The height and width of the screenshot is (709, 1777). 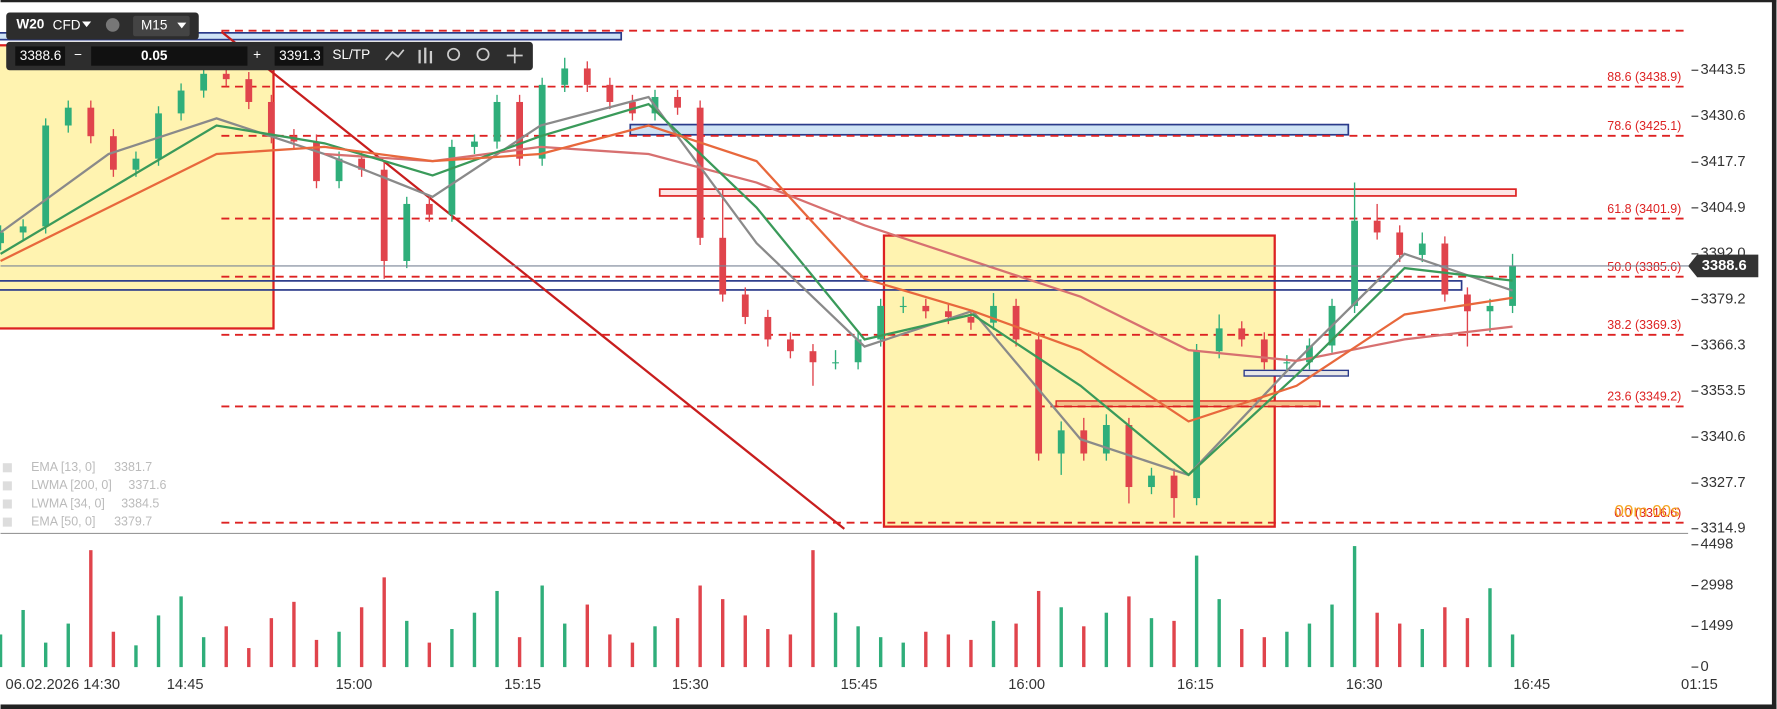 I want to click on y-tick-label: 3430.6, so click(x=1723, y=116).